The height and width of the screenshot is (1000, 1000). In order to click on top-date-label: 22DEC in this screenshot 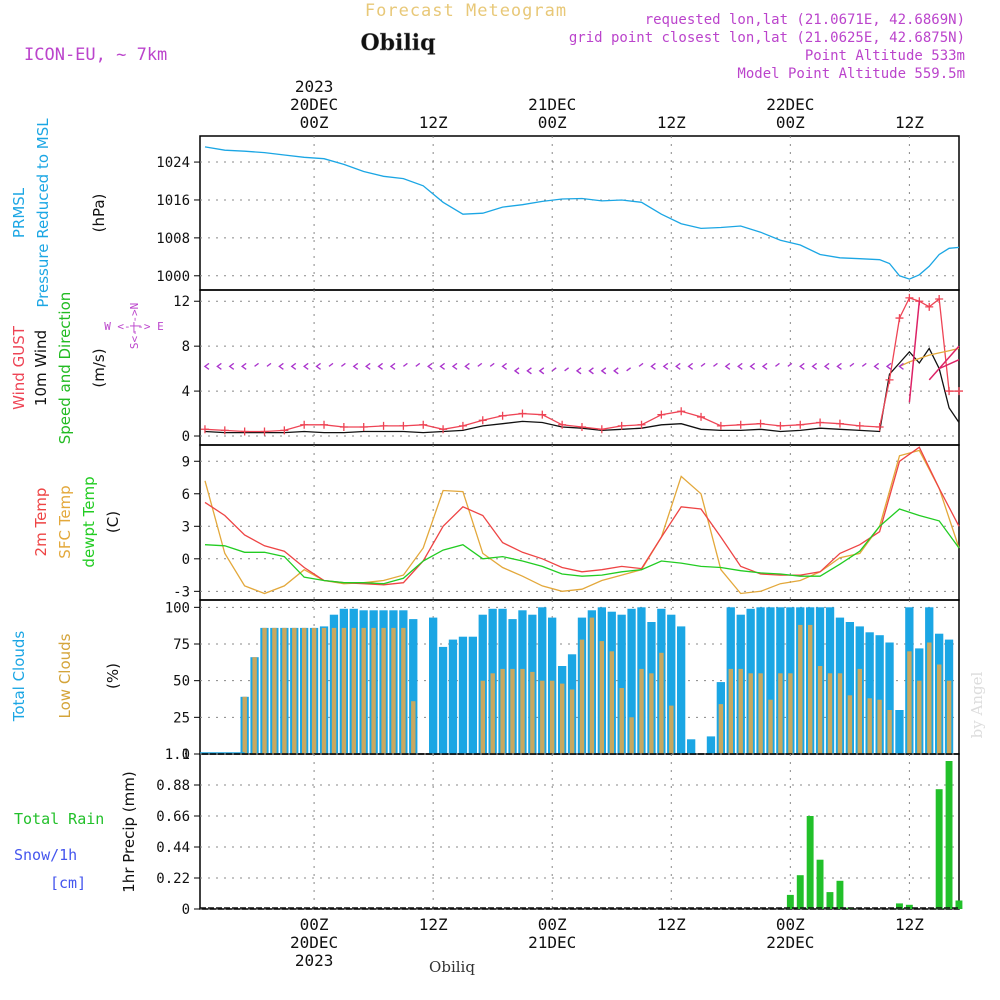, I will do `click(790, 104)`.